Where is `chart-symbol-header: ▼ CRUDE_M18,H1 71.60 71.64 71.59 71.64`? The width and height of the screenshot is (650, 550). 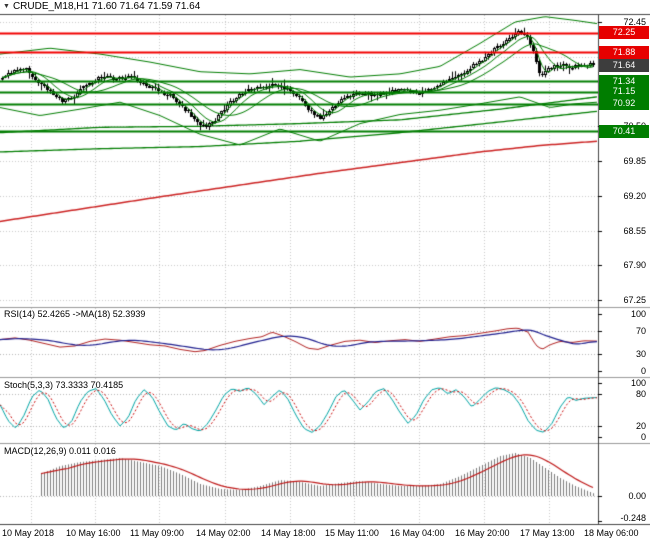
chart-symbol-header: ▼ CRUDE_M18,H1 71.60 71.64 71.59 71.64 is located at coordinates (101, 6).